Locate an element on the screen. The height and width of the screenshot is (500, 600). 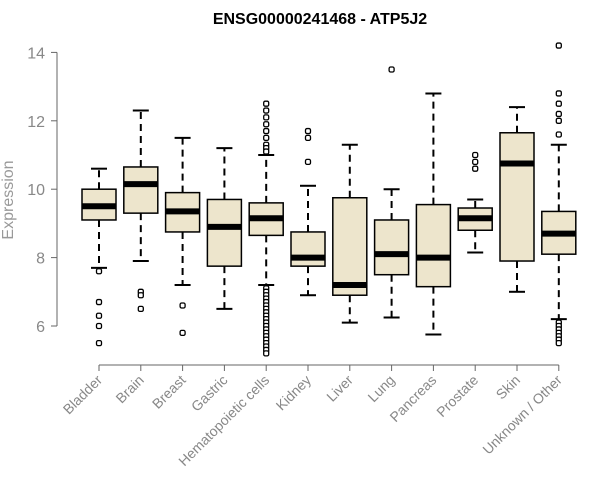
x-tick-label: Bladder is located at coordinates (83, 395).